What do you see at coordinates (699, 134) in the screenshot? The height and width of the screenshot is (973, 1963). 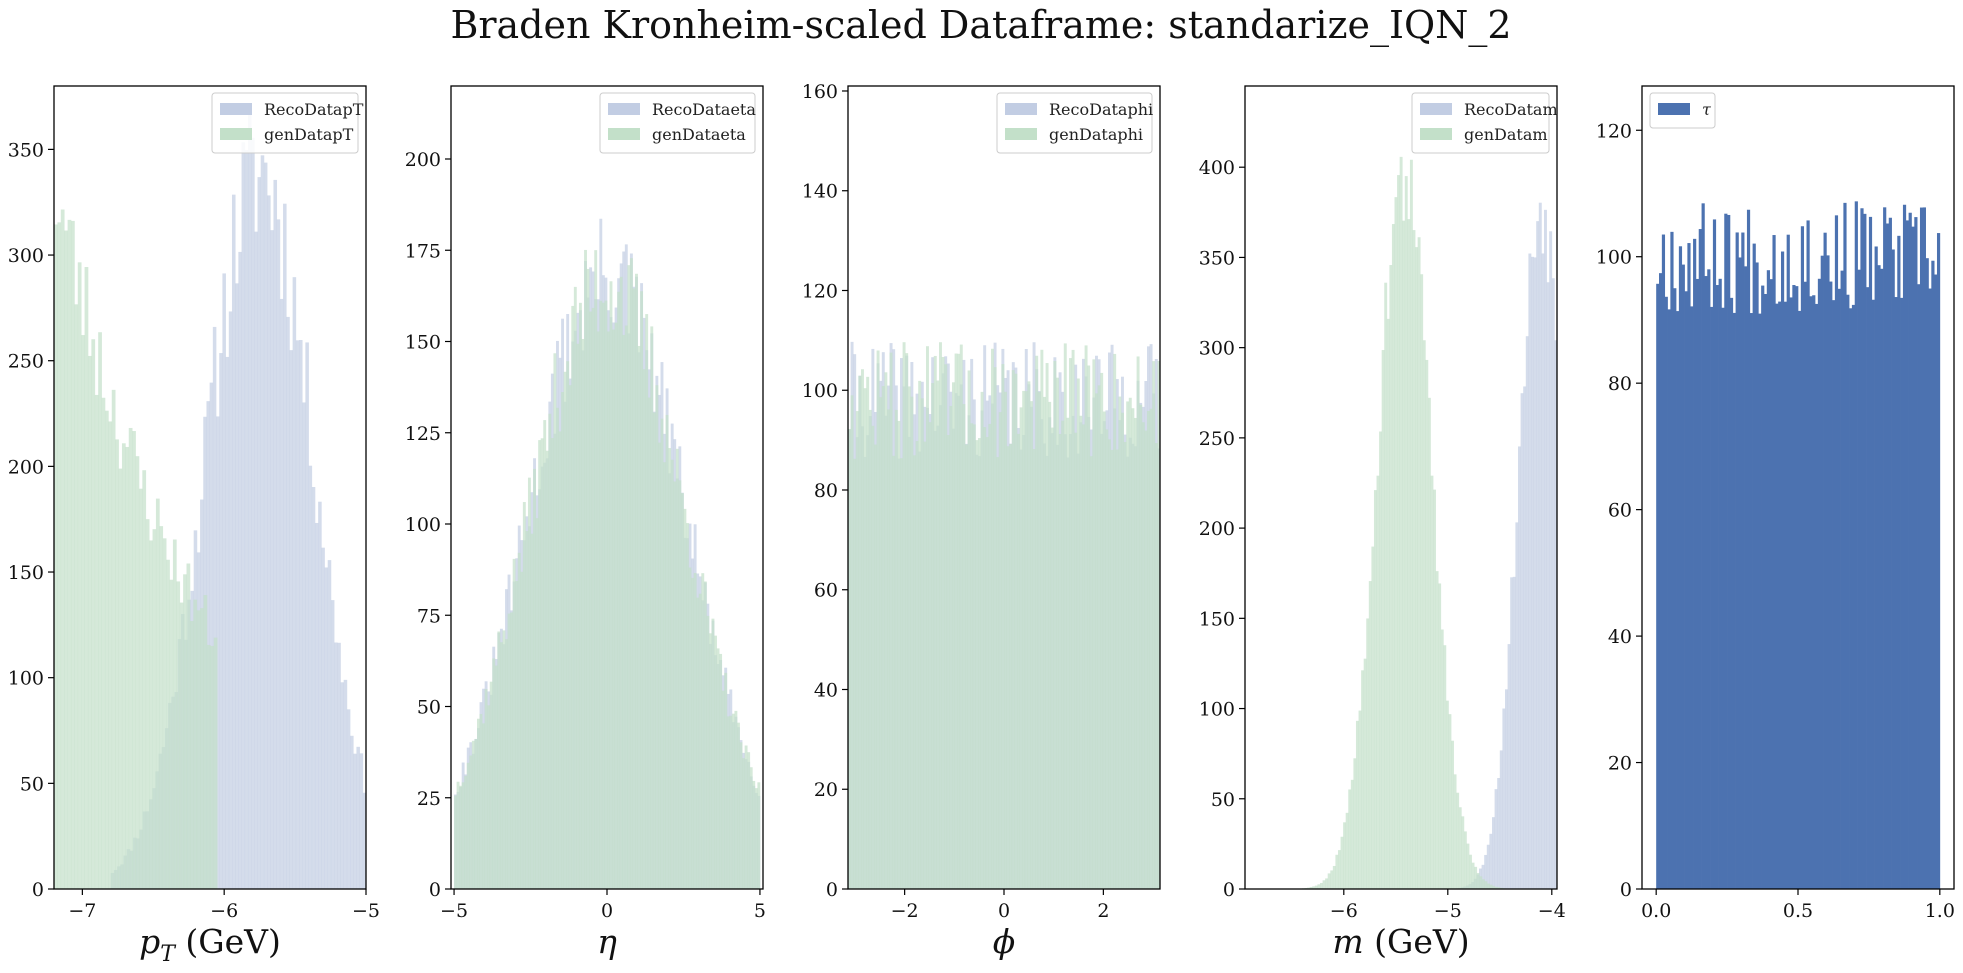 I see `legend-label: genDataeta` at bounding box center [699, 134].